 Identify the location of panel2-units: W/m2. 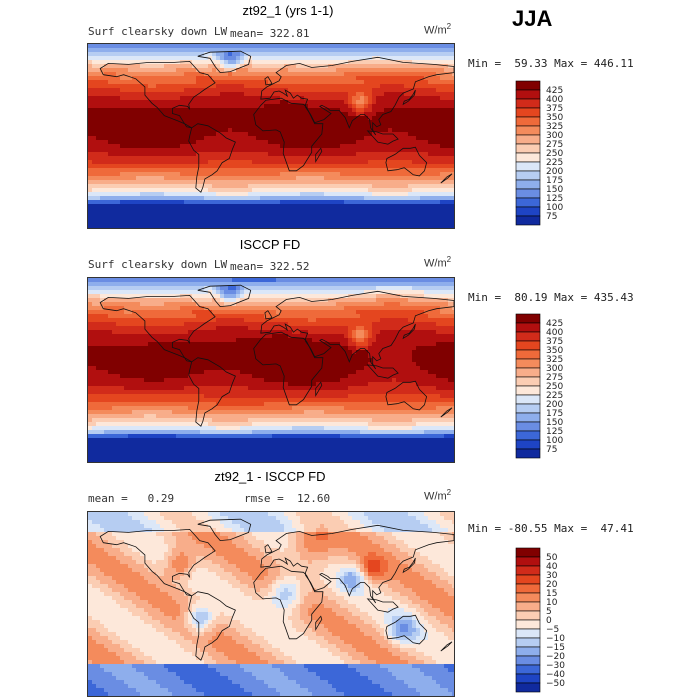
(438, 262).